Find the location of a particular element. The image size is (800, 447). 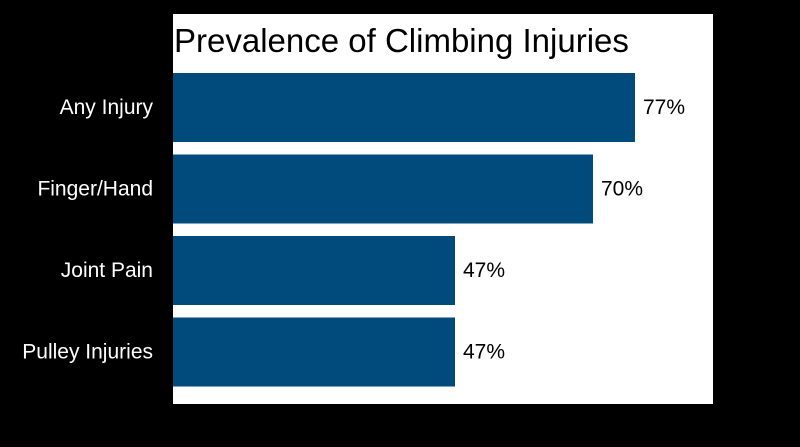

bar-any-injury is located at coordinates (404, 107).